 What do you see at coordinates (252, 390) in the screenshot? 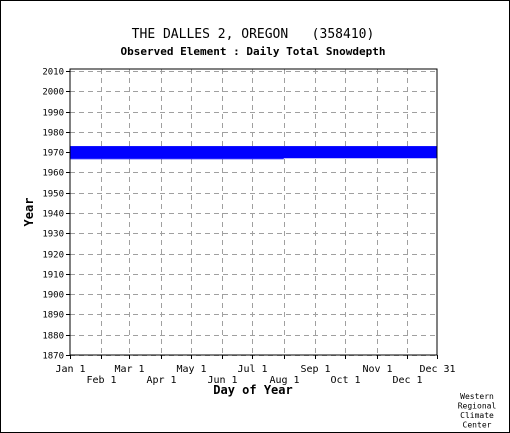
I see `x-axis-label: Day of Year` at bounding box center [252, 390].